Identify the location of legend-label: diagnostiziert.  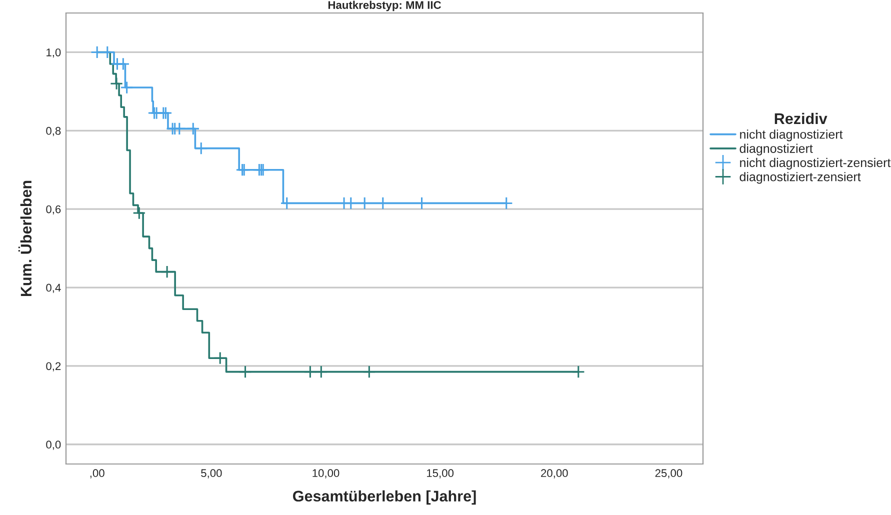
(776, 150).